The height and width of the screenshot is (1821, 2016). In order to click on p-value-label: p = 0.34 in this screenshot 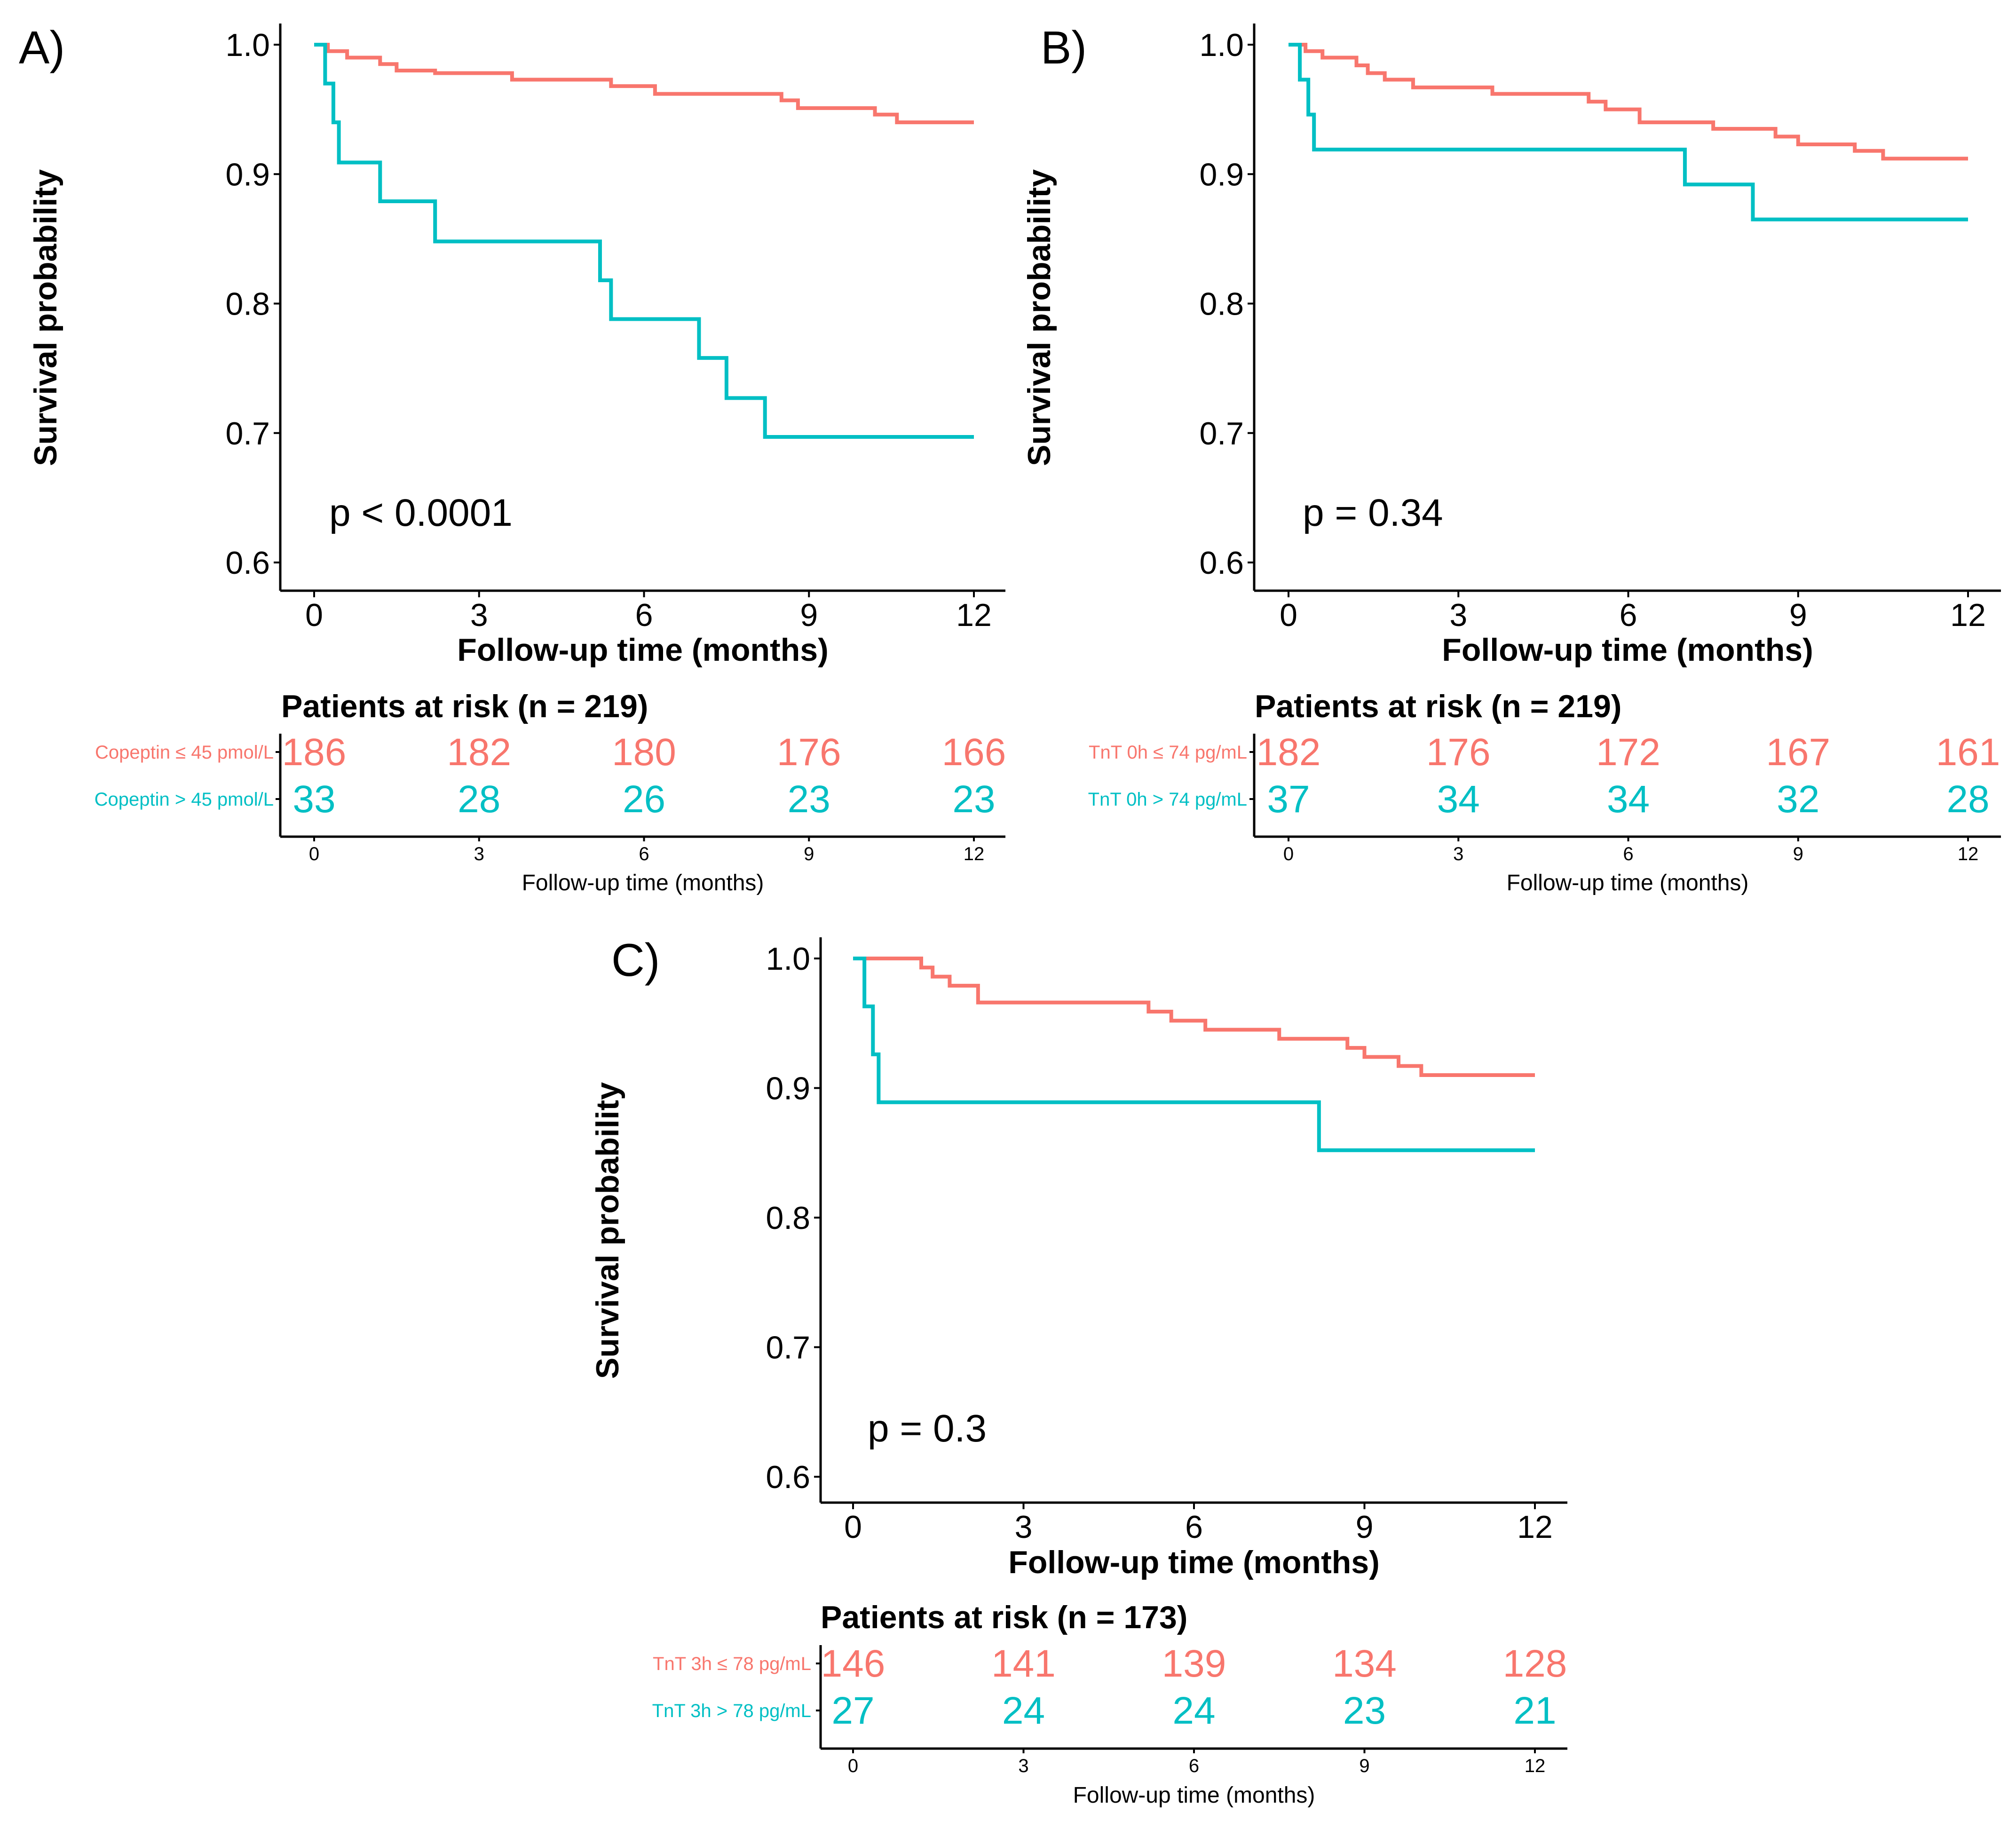, I will do `click(1373, 512)`.